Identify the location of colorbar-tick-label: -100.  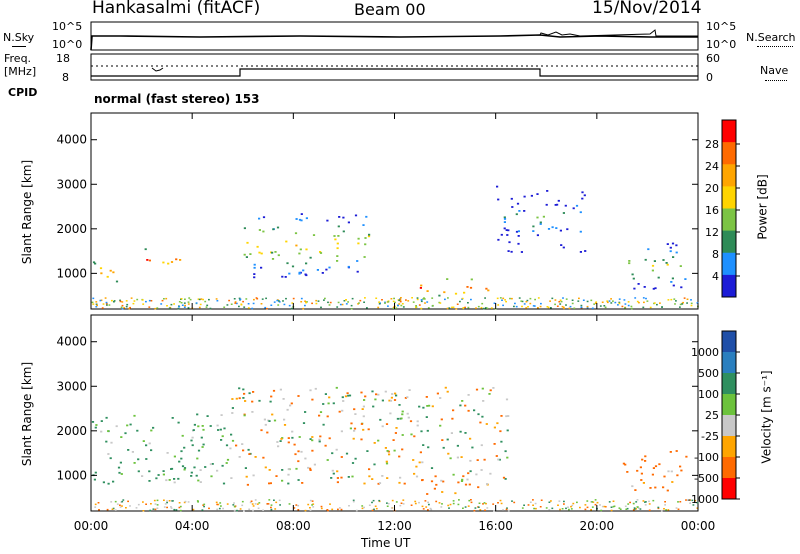
(706, 457).